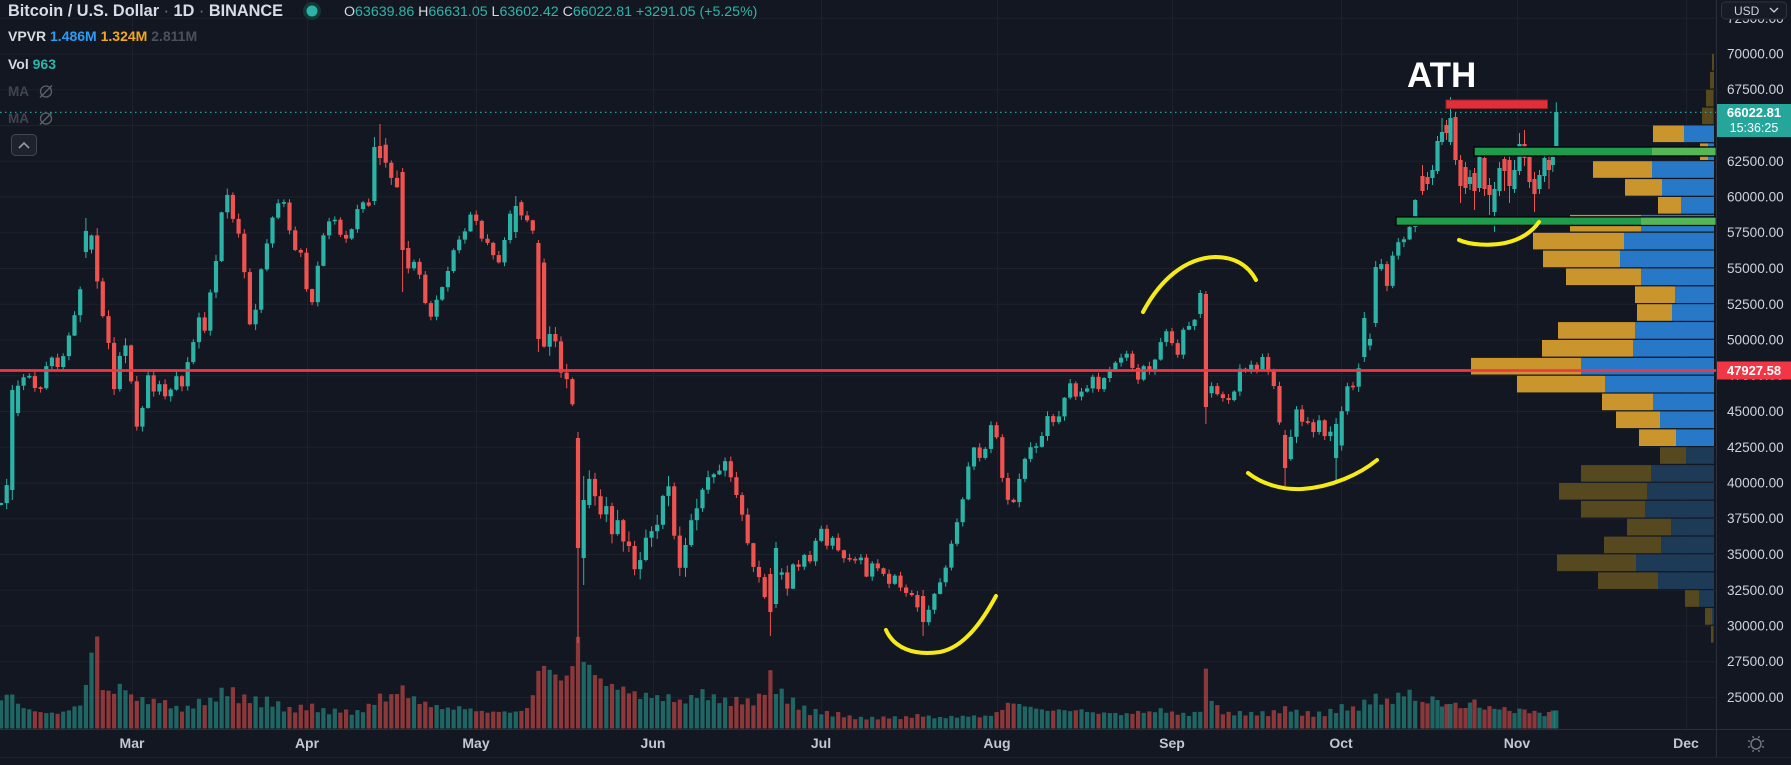  Describe the element at coordinates (132, 743) in the screenshot. I see `svg-text: Mar` at that location.